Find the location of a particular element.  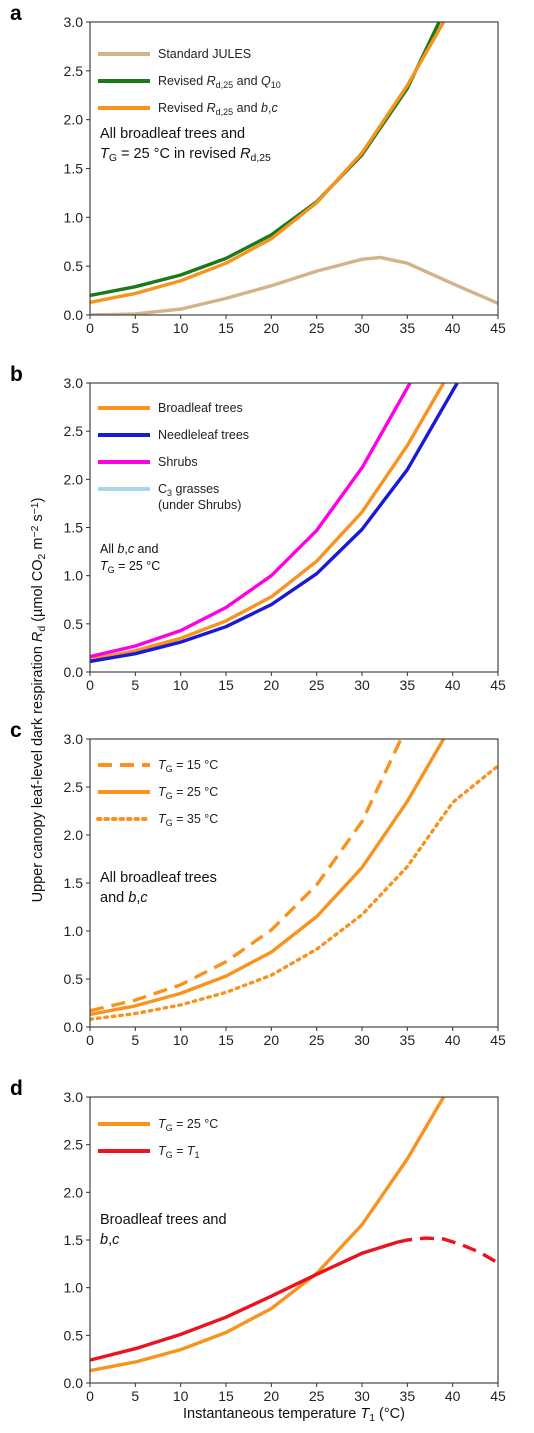

panel-label: a is located at coordinates (16, 13).